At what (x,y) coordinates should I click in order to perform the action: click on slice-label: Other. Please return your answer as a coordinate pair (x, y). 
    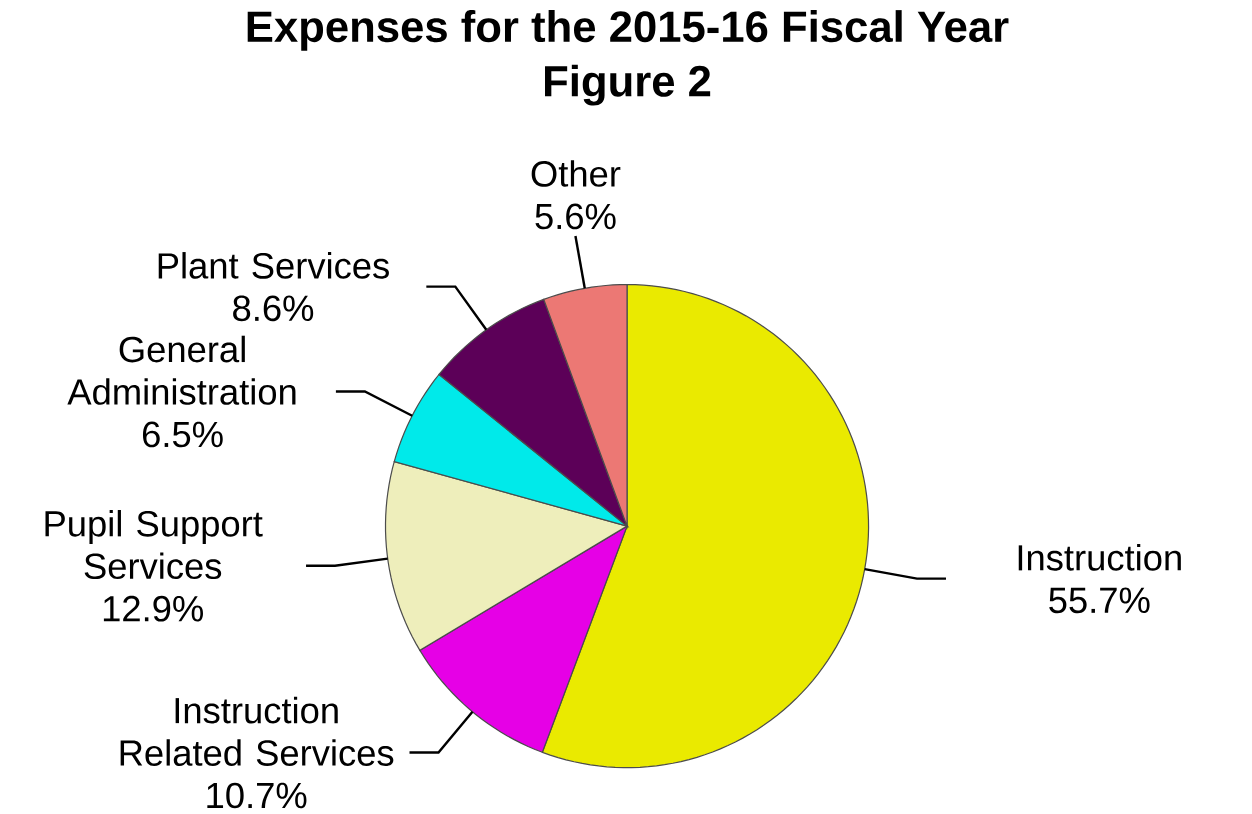
    Looking at the image, I should click on (576, 173).